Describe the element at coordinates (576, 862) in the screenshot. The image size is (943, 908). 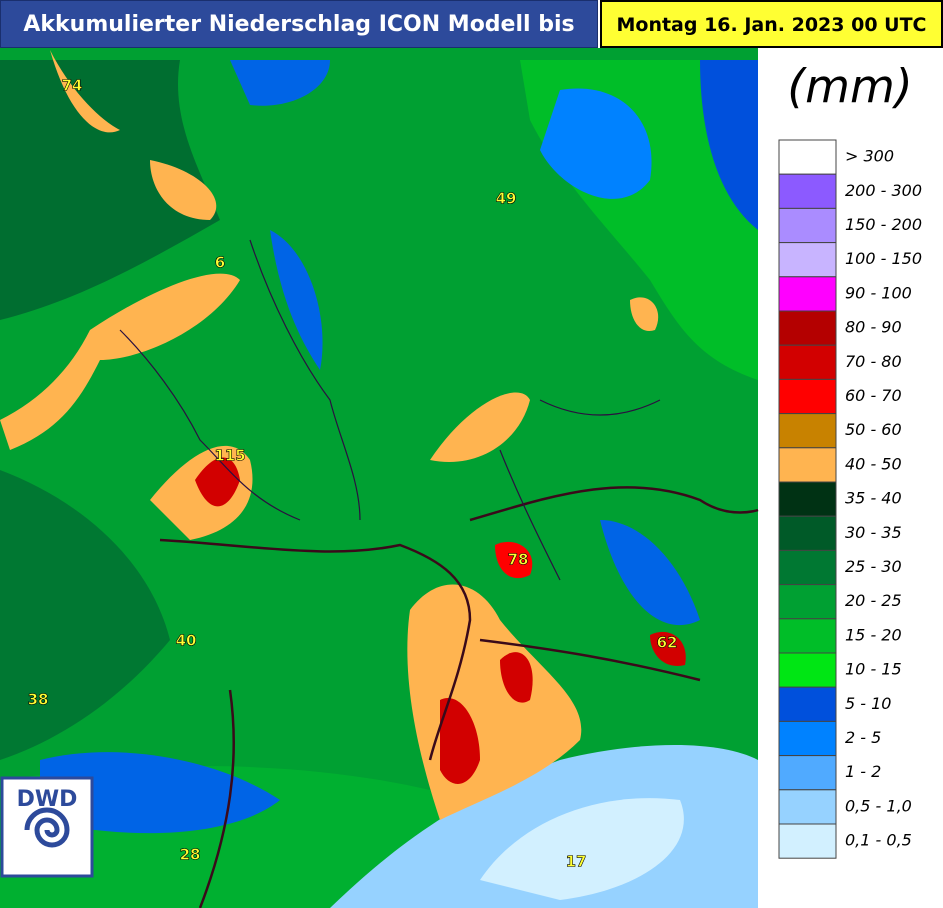
I see `map-value-label: 17` at that location.